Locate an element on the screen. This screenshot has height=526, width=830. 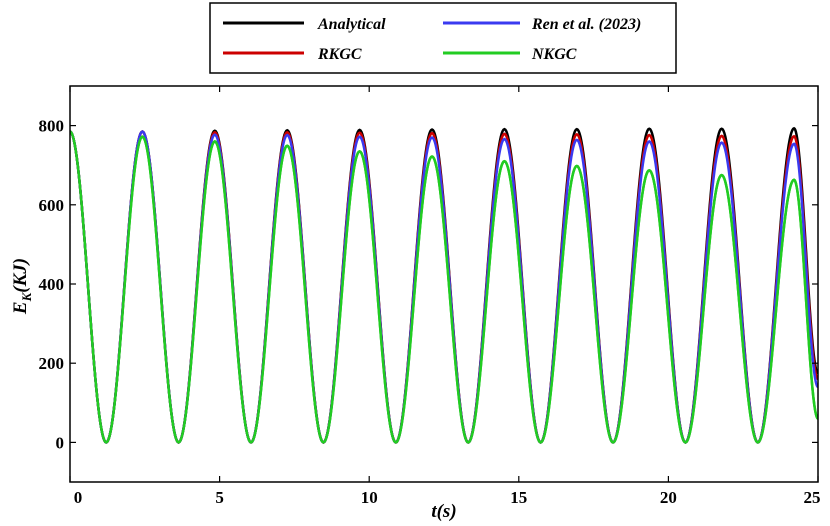
legend-label-nkgc: NKGC is located at coordinates (554, 54).